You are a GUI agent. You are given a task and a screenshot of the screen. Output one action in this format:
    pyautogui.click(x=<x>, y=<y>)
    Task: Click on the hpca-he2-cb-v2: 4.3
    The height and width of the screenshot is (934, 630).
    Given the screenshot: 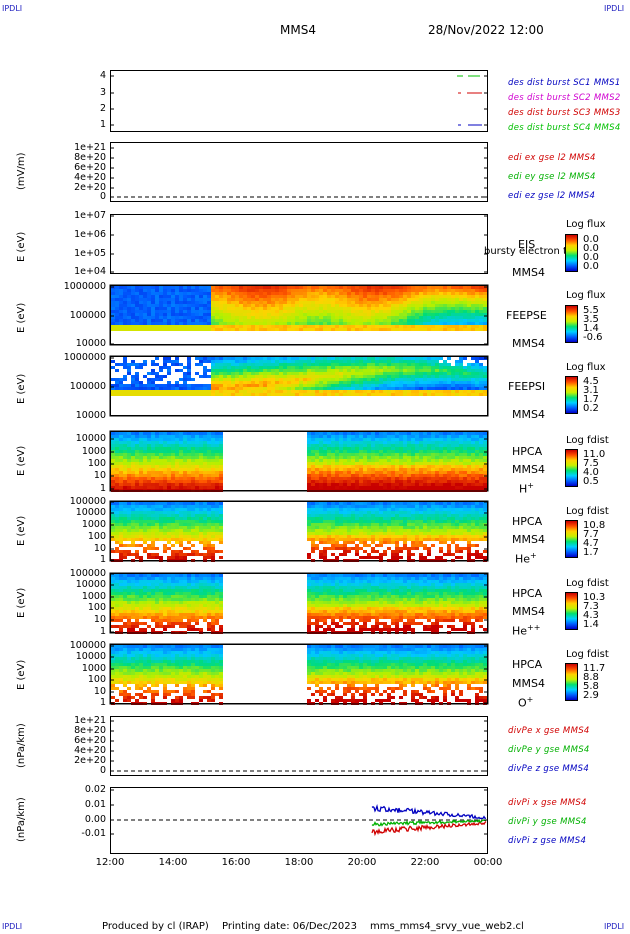 What is the action you would take?
    pyautogui.click(x=591, y=615)
    